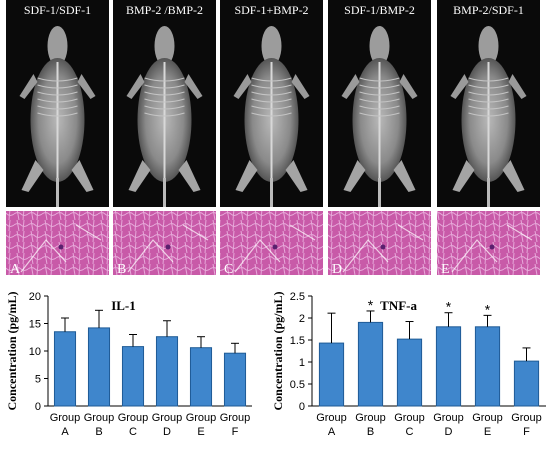 Image resolution: width=550 pixels, height=454 pixels. What do you see at coordinates (302, 363) in the screenshot?
I see `y-tick-label: 1` at bounding box center [302, 363].